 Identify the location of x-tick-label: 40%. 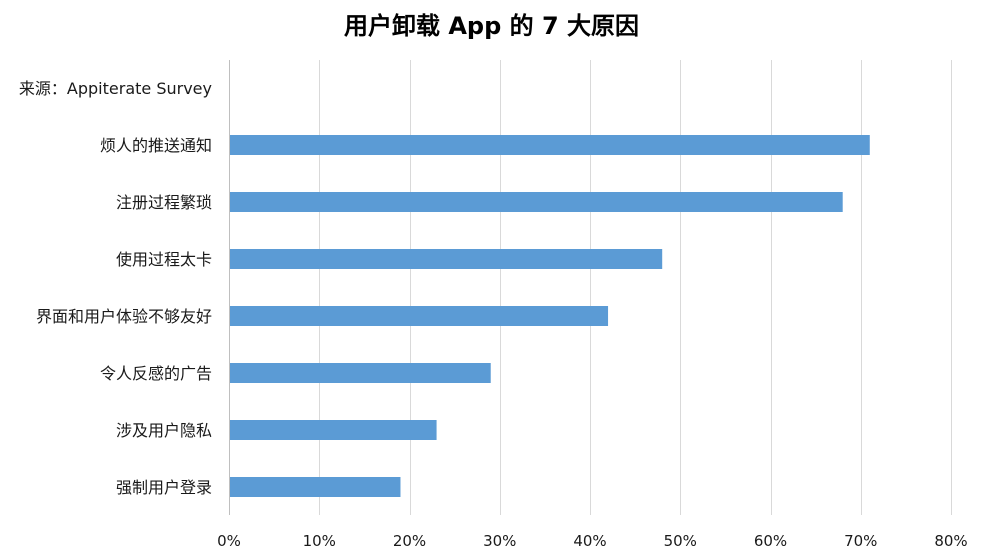
(589, 541).